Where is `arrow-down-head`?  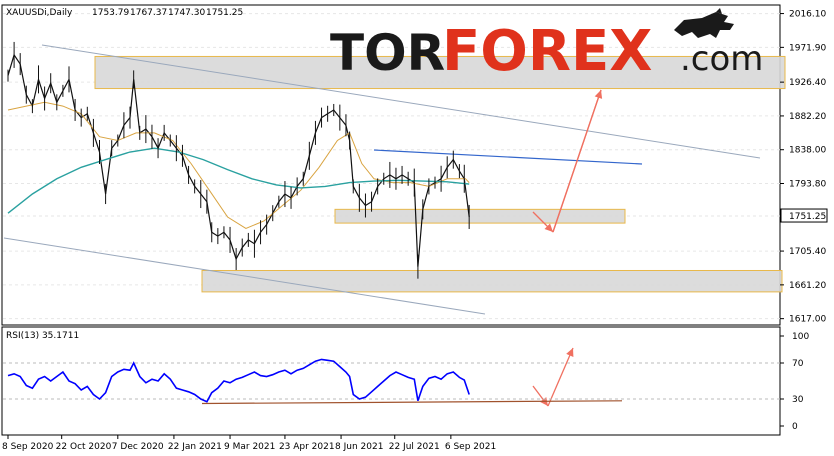 arrow-down-head is located at coordinates (548, 227).